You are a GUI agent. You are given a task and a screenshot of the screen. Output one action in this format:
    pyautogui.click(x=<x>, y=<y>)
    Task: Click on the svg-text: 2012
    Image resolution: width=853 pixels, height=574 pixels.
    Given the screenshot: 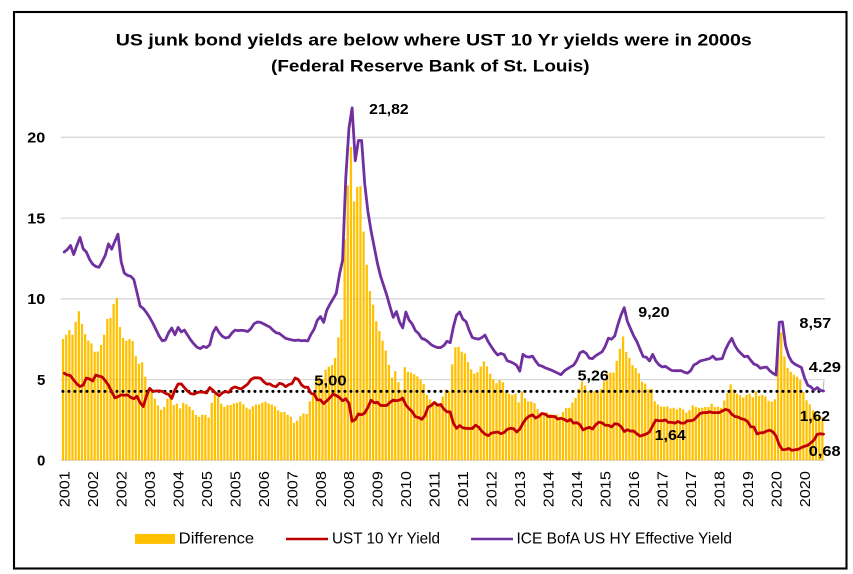 What is the action you would take?
    pyautogui.click(x=492, y=489)
    